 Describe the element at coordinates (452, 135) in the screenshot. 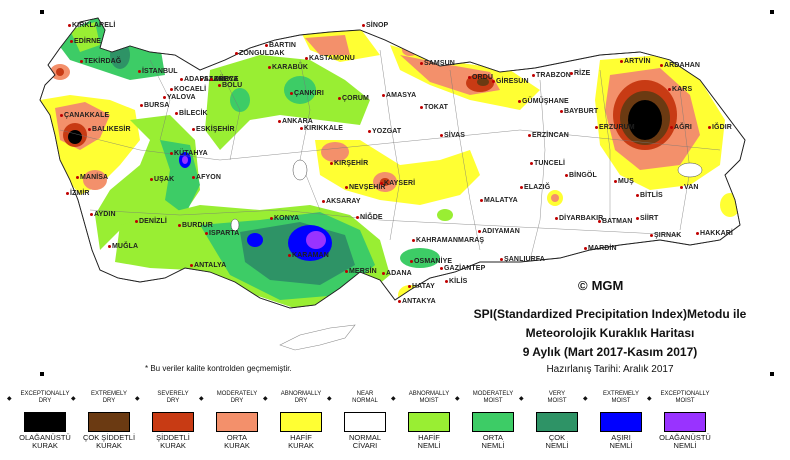

I see `city-label: SİVAS` at that location.